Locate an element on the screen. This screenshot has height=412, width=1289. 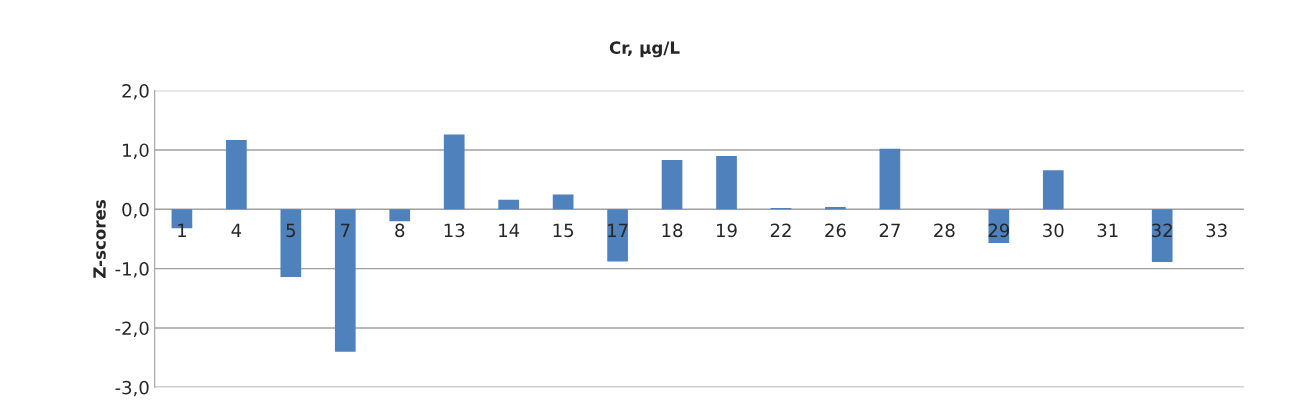
y-tick-label: -2,0 is located at coordinates (132, 329).